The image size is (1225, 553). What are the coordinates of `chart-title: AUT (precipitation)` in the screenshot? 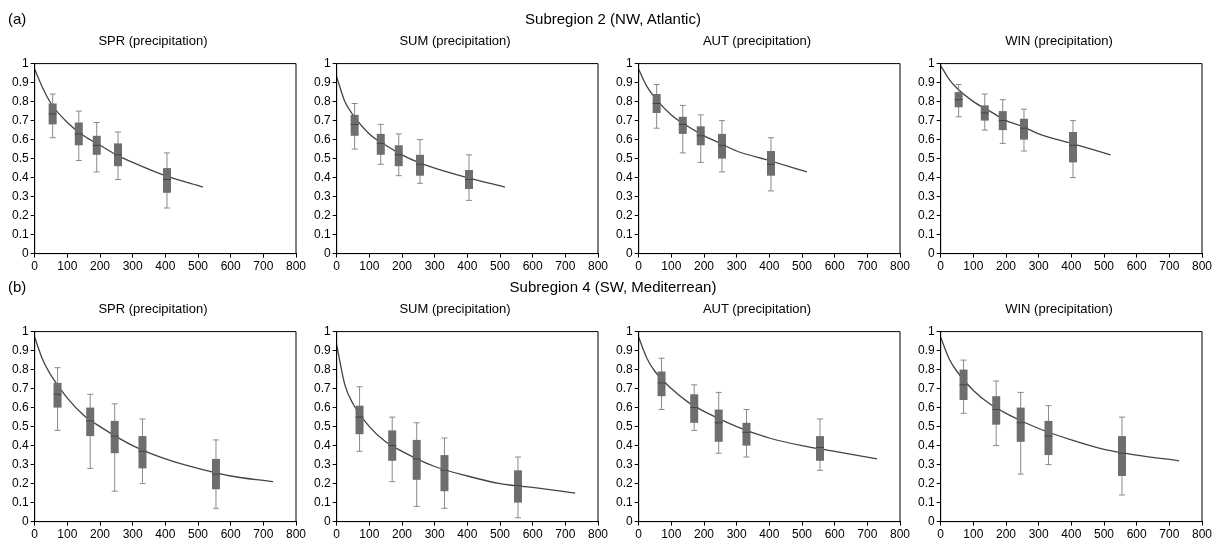 It's located at (757, 309).